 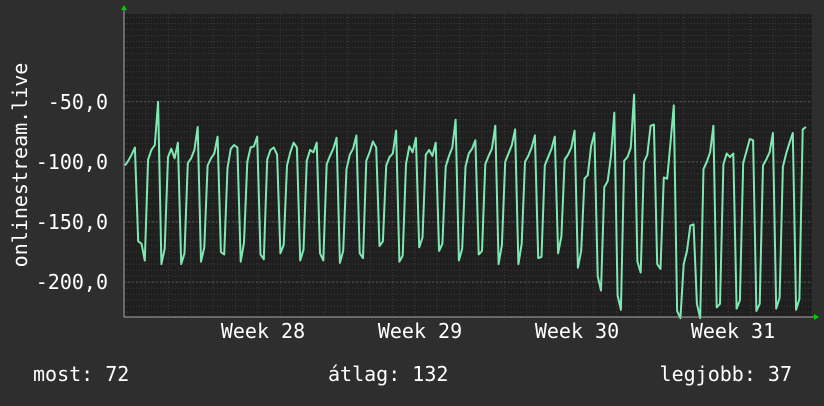 What do you see at coordinates (733, 331) in the screenshot?
I see `x-tick-label: Week 31` at bounding box center [733, 331].